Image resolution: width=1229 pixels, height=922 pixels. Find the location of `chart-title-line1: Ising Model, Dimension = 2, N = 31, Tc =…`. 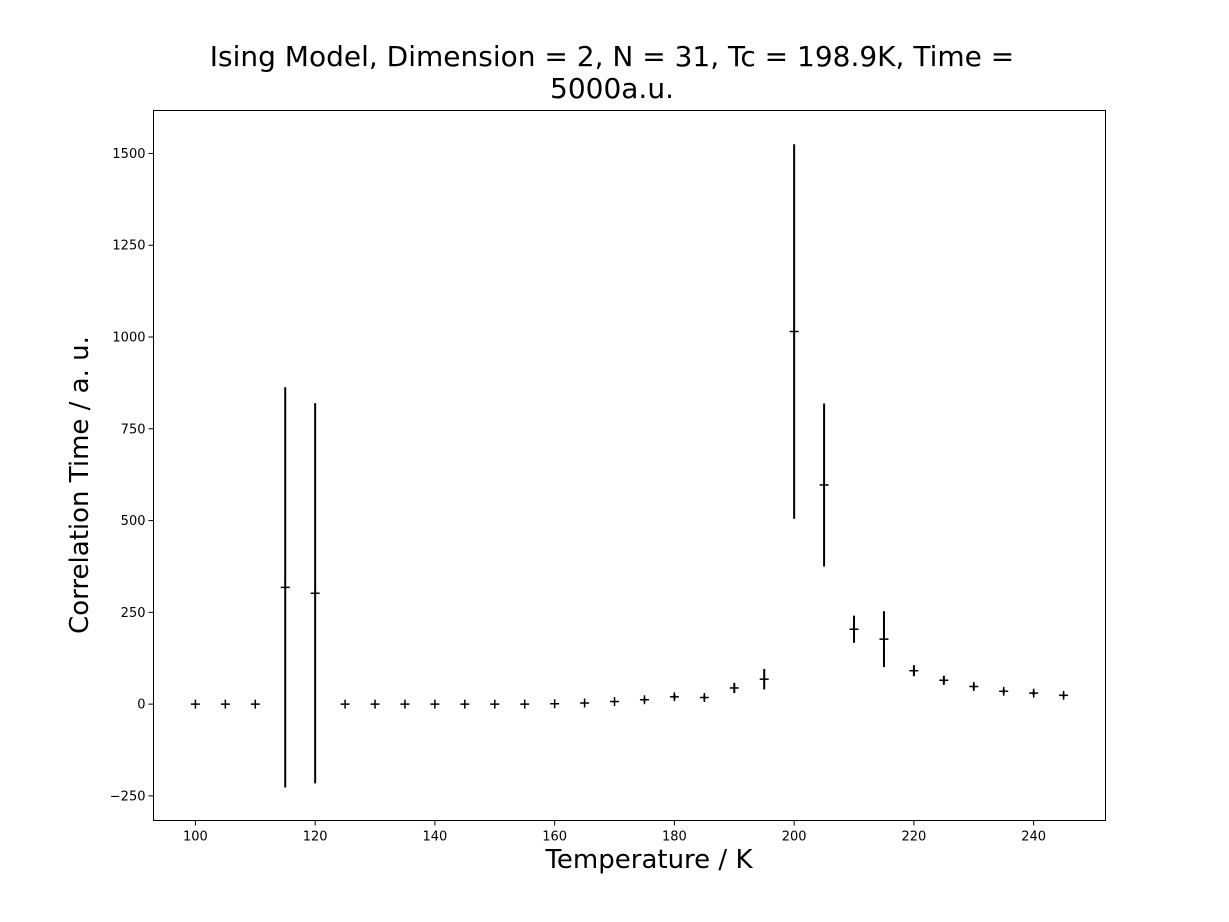

chart-title-line1: Ising Model, Dimension = 2, N = 31, Tc =… is located at coordinates (612, 56).